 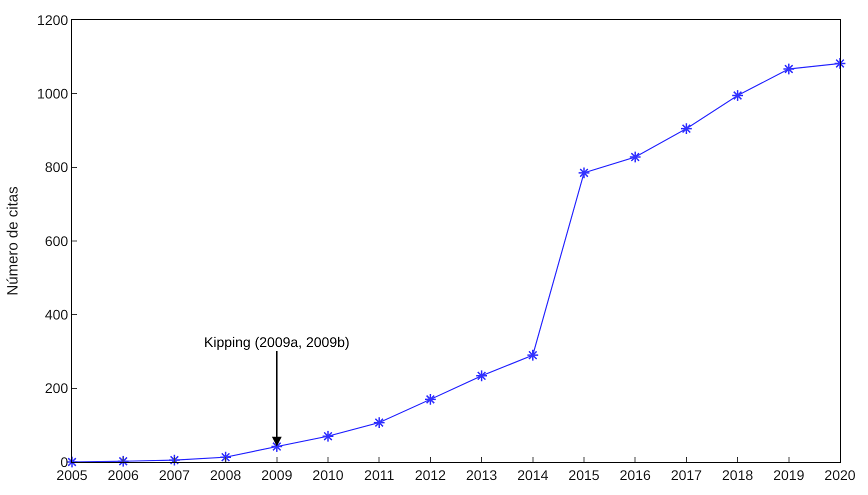 I want to click on y-axis-title: Número de citas, so click(x=13, y=241).